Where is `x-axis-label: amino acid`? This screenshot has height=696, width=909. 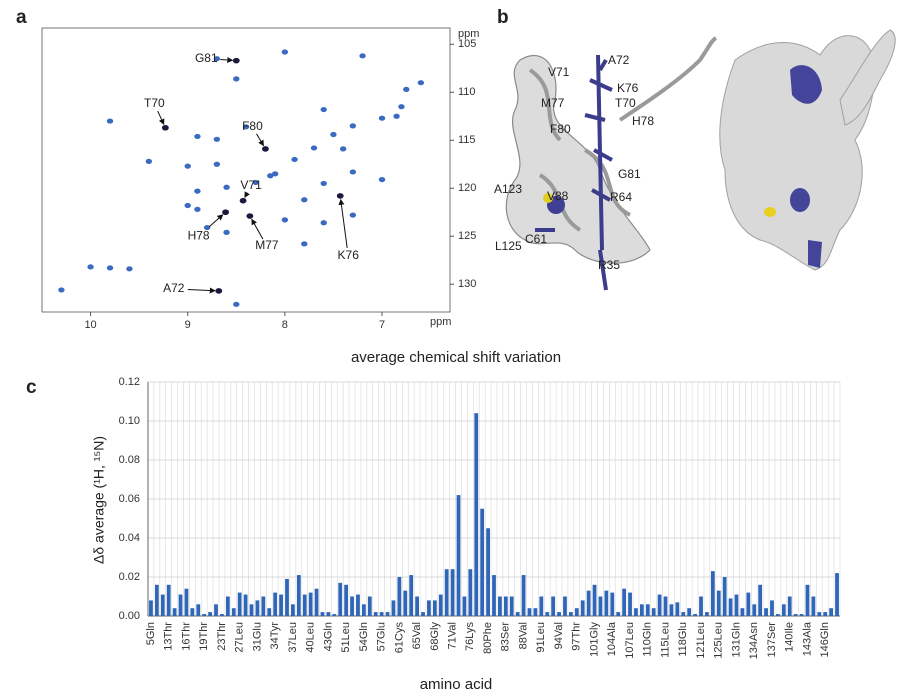 x-axis-label: amino acid is located at coordinates (456, 684).